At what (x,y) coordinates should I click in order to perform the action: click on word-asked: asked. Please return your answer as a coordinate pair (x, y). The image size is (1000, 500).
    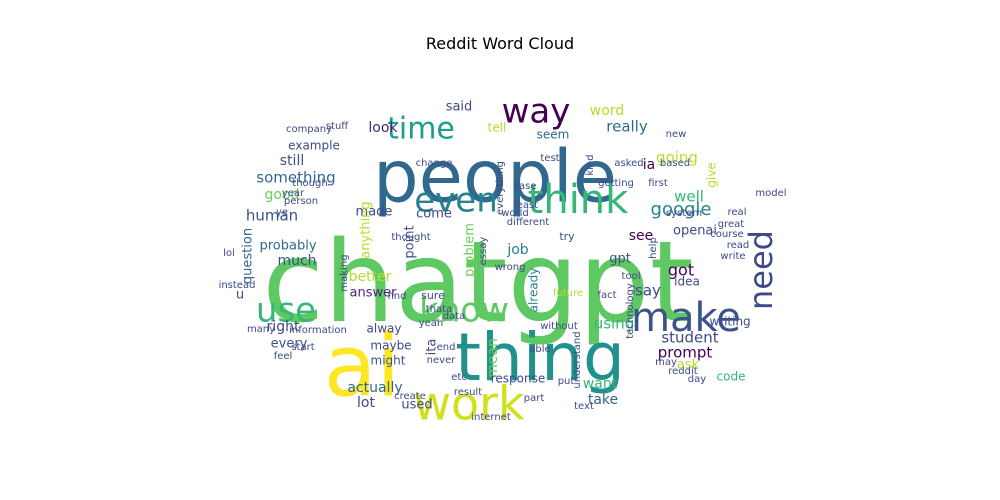
    Looking at the image, I should click on (628, 163).